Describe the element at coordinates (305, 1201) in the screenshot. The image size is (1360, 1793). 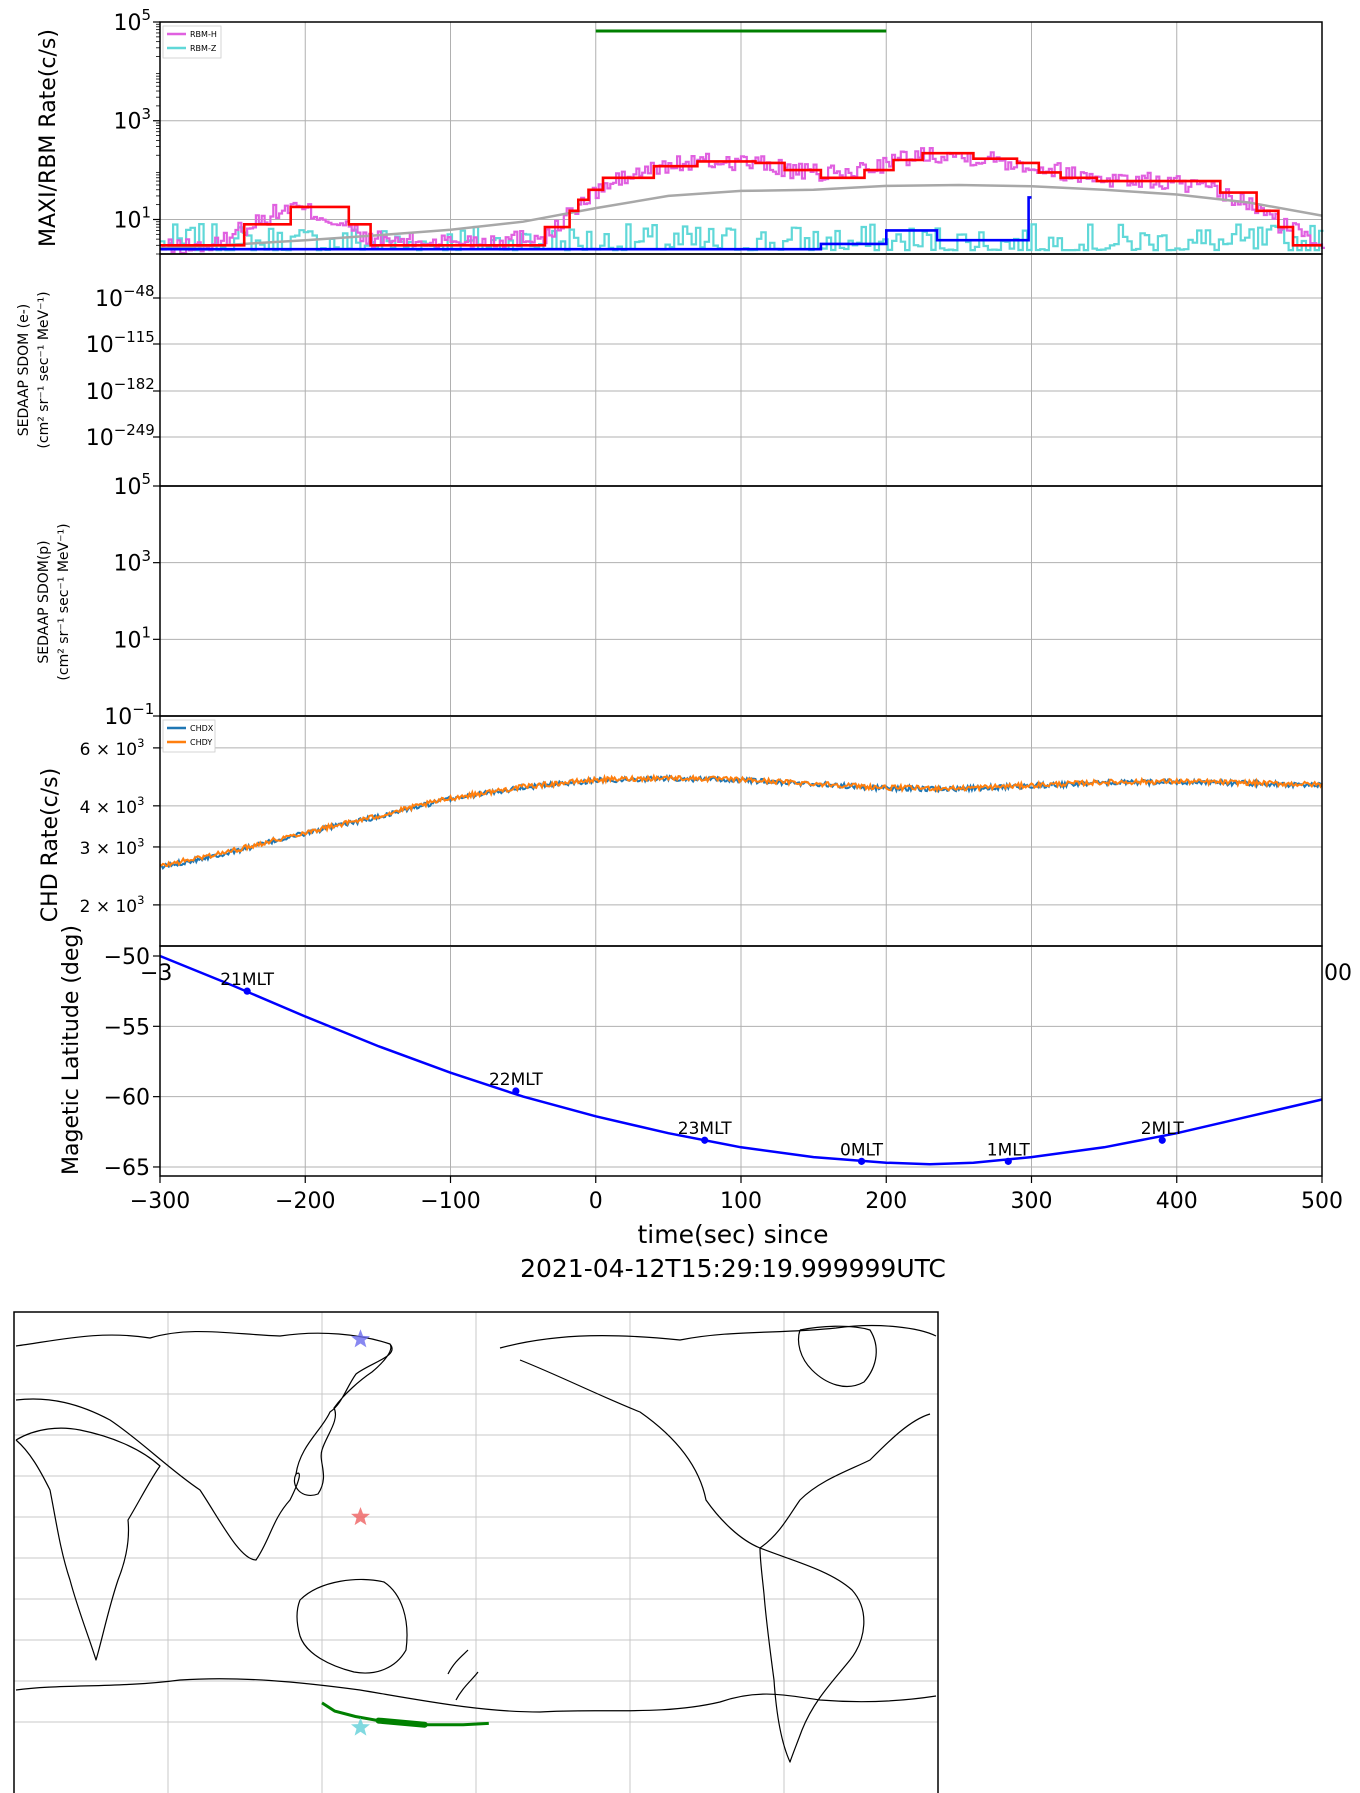
I see `mlat-xtick-label: −200` at that location.